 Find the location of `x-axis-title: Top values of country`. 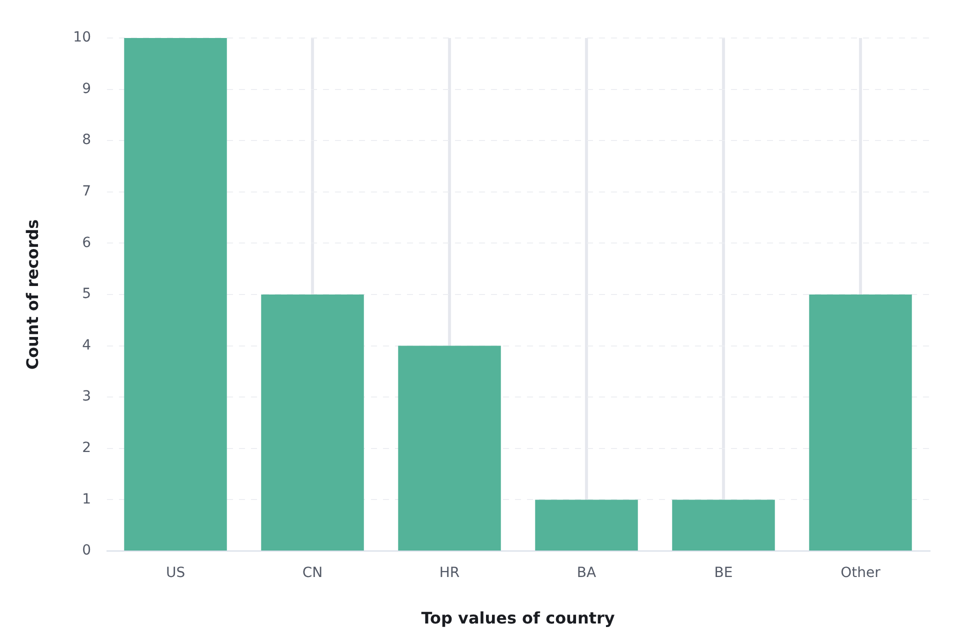

x-axis-title: Top values of country is located at coordinates (518, 618).